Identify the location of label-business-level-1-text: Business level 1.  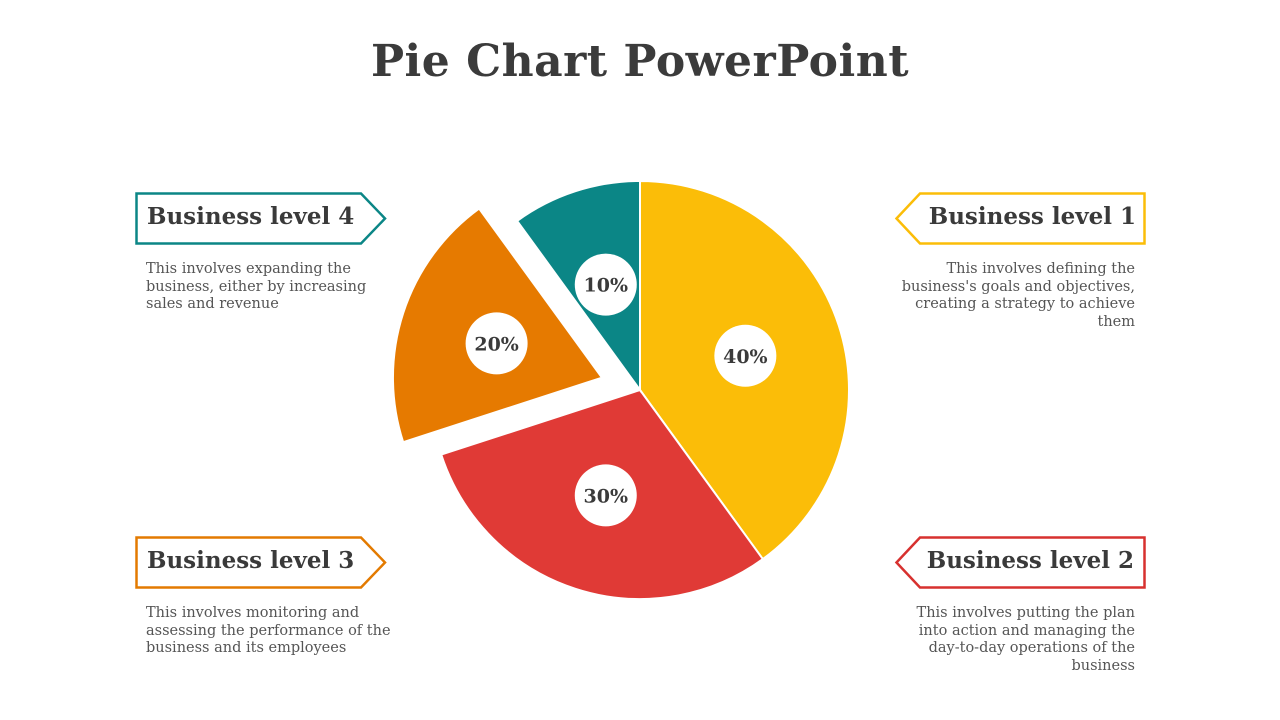
(1032, 216).